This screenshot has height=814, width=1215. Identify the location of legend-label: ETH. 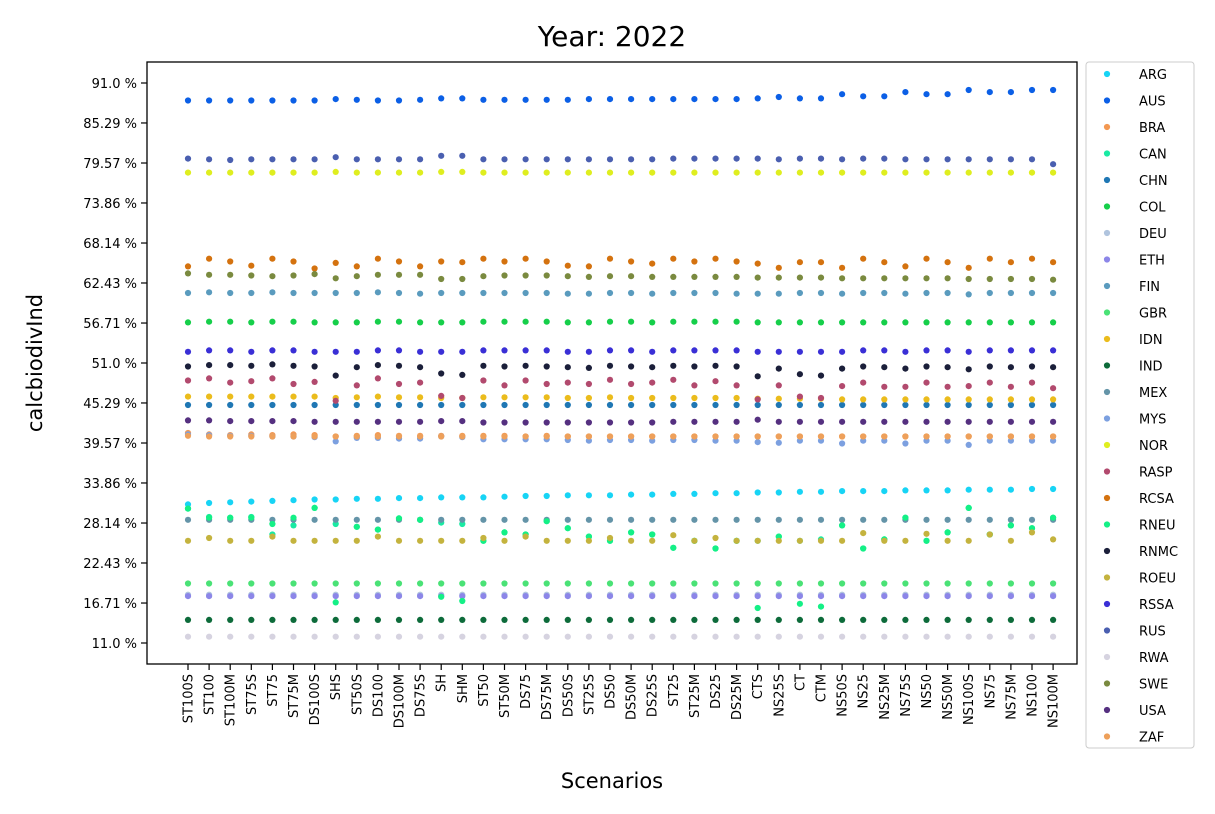
(1152, 261).